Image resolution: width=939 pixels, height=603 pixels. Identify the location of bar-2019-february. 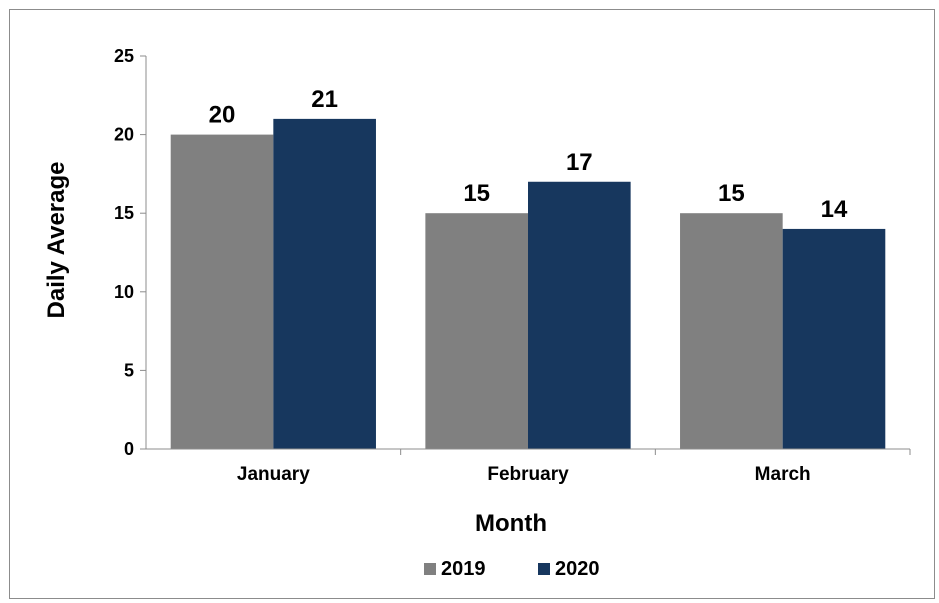
(476, 331).